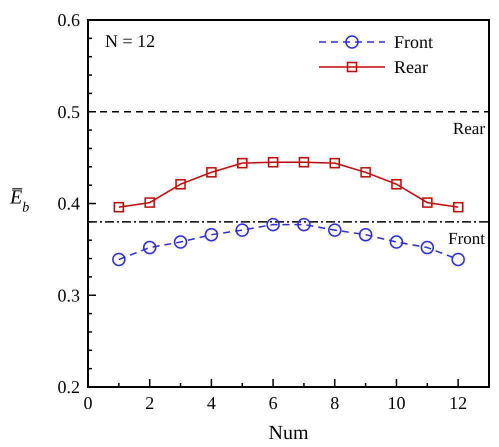 This screenshot has height=447, width=499. Describe the element at coordinates (414, 42) in the screenshot. I see `legend-label: Front` at that location.